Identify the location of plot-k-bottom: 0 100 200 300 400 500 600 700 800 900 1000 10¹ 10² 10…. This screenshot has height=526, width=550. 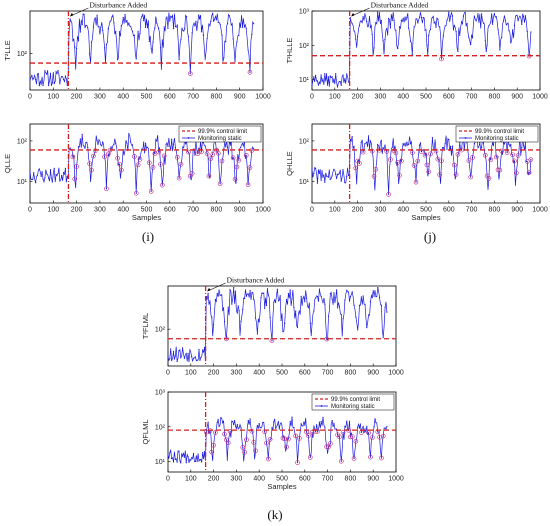
(272, 441).